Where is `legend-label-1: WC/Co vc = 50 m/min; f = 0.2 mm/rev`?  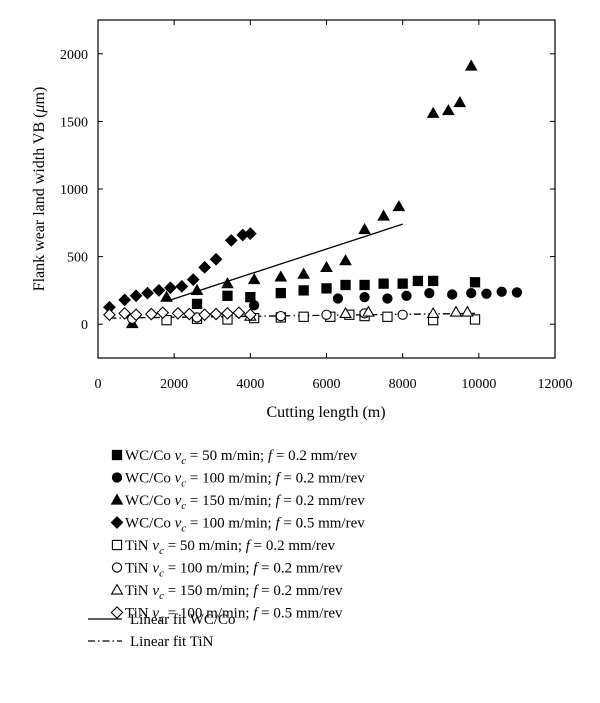
legend-label-1: WC/Co vc = 50 m/min; f = 0.2 mm/rev is located at coordinates (241, 457).